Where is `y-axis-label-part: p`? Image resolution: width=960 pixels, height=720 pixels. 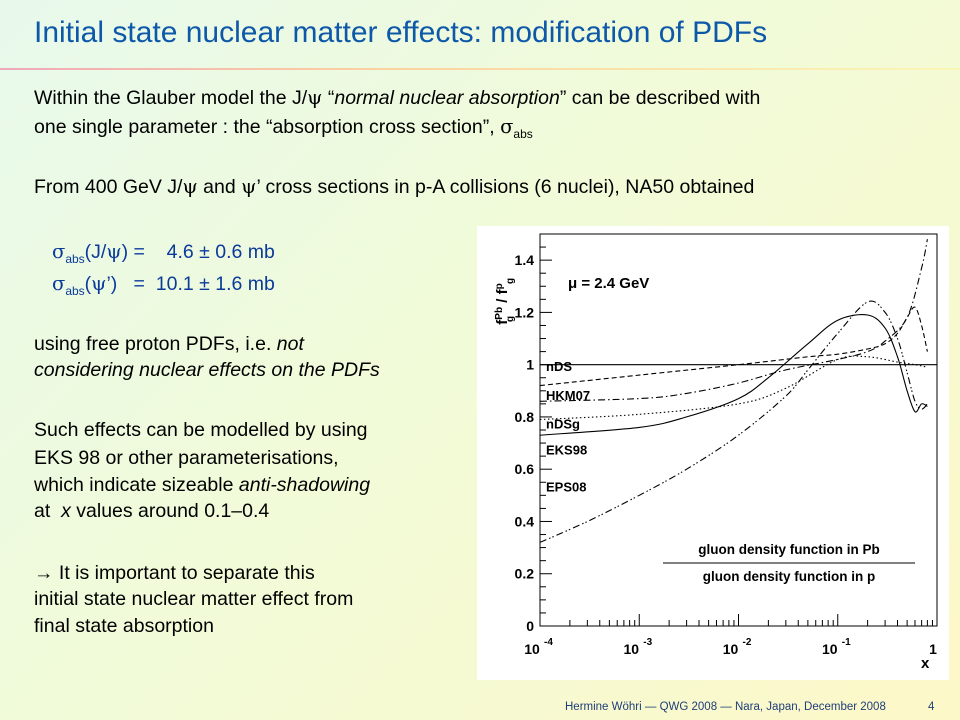
y-axis-label-part: p is located at coordinates (499, 286).